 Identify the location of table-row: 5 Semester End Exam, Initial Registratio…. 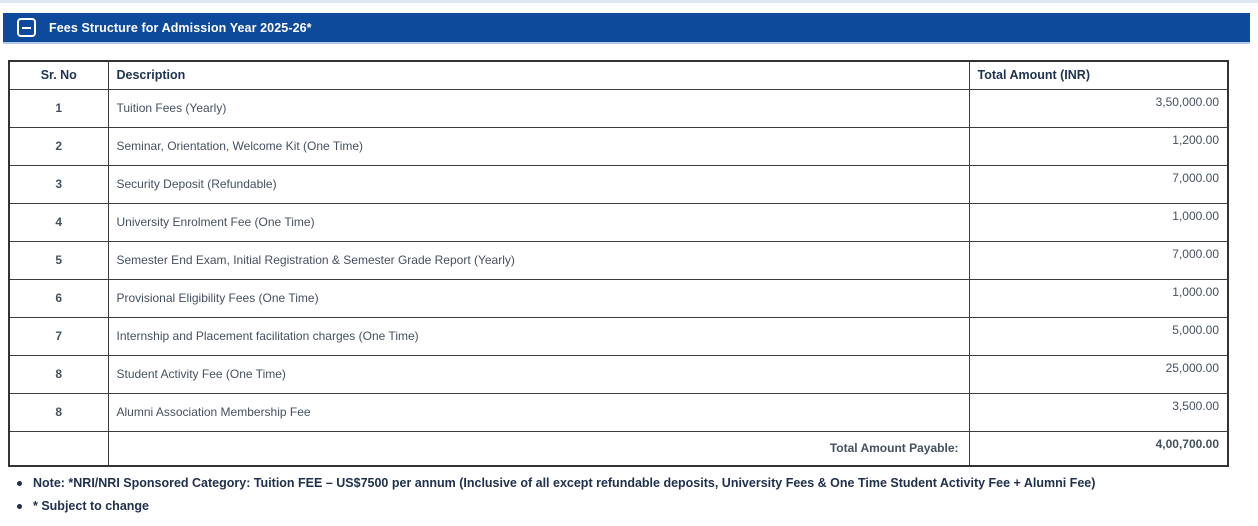
(618, 260).